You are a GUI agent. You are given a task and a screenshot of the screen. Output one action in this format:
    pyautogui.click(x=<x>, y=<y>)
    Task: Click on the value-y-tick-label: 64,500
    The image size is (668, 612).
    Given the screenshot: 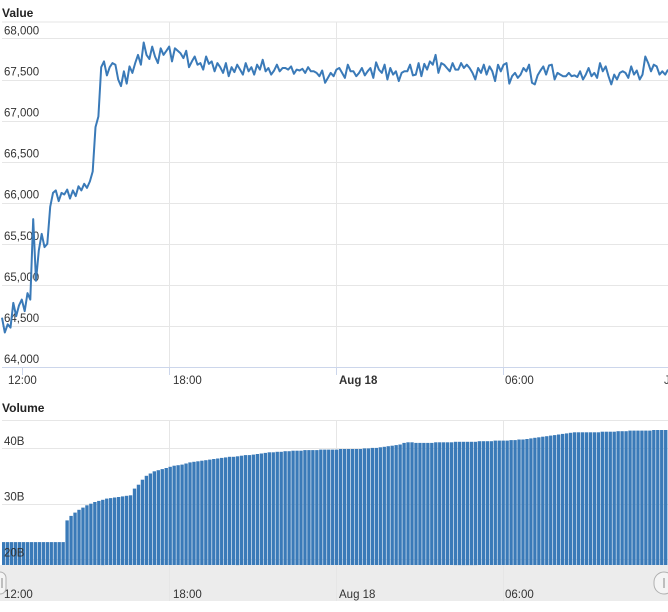 What is the action you would take?
    pyautogui.click(x=21, y=319)
    